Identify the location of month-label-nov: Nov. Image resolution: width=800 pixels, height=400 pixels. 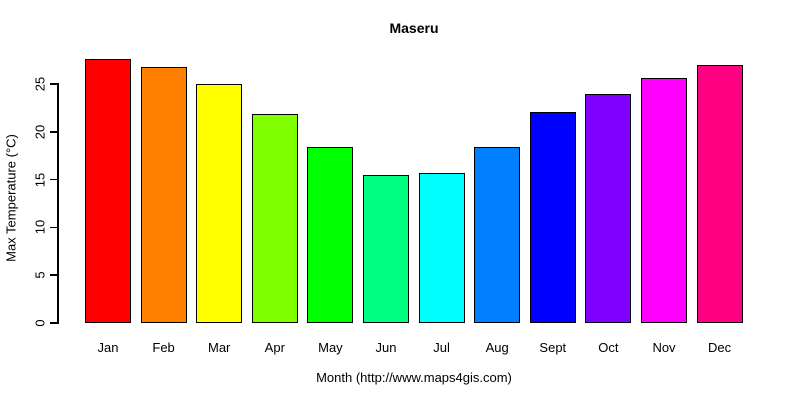
(664, 347).